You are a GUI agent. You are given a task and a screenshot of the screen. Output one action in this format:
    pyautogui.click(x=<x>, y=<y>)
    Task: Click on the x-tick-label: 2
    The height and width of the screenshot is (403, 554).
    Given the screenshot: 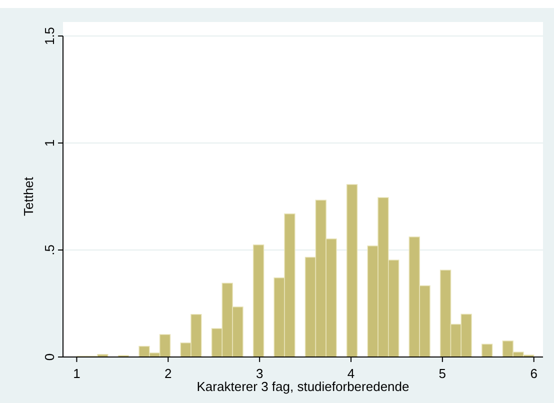 What is the action you would take?
    pyautogui.click(x=168, y=373)
    